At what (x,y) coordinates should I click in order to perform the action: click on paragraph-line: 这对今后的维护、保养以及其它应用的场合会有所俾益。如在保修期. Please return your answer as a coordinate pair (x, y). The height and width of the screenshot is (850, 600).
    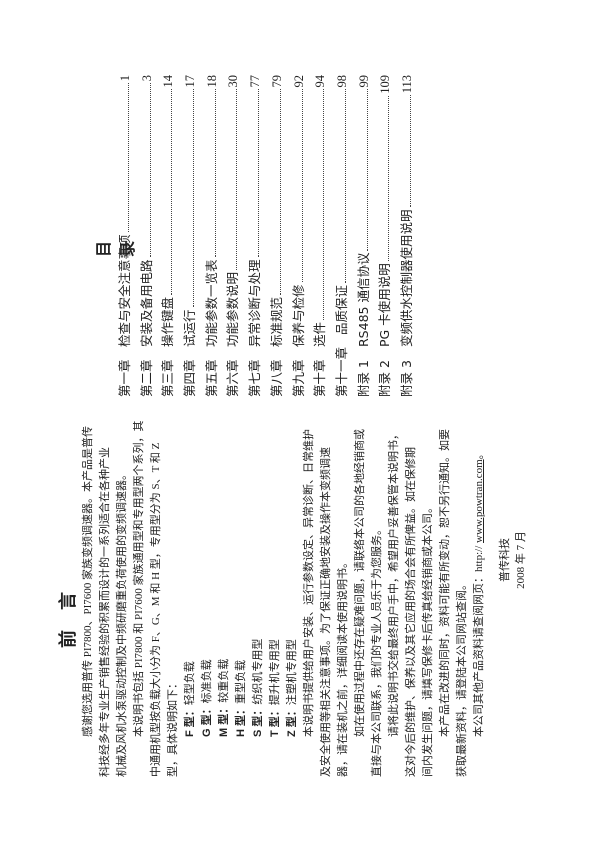
    Looking at the image, I should click on (411, 612).